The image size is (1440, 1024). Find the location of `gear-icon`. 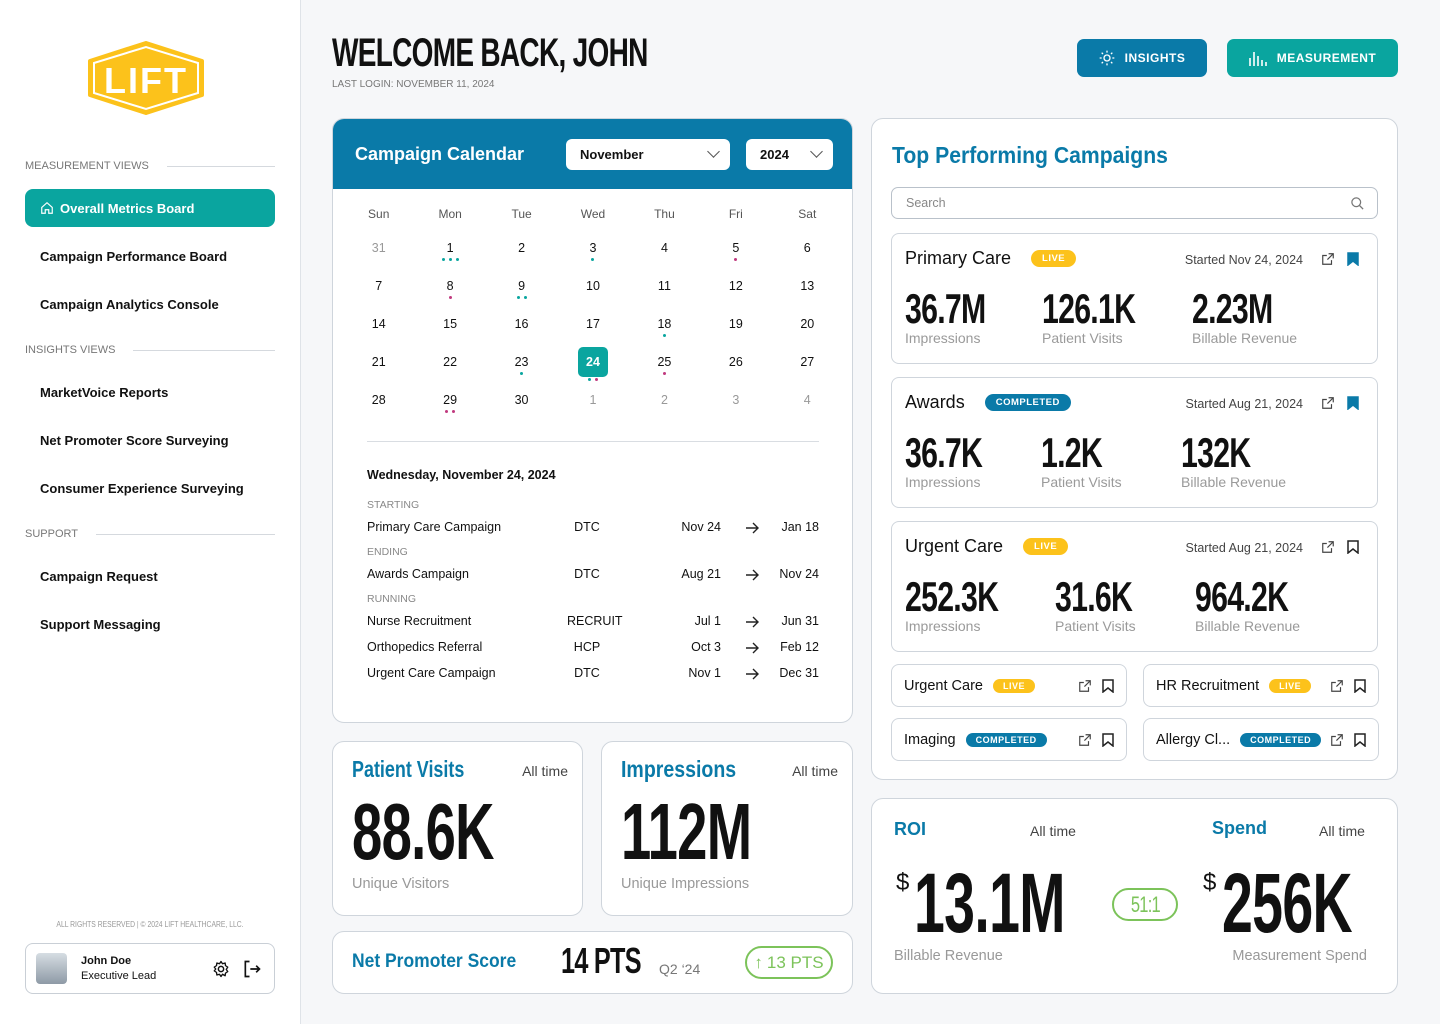

gear-icon is located at coordinates (221, 969).